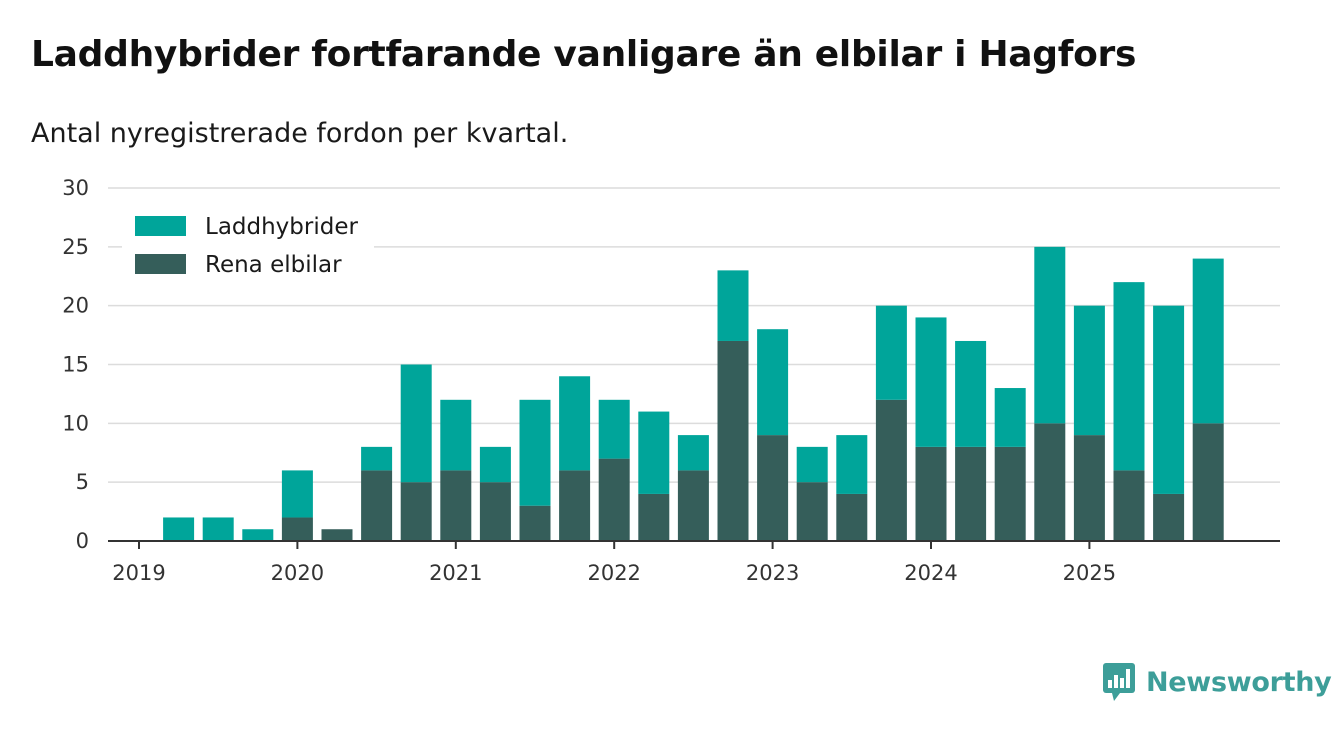 The image size is (1340, 733). I want to click on x-axis-ticks: 2019 2020 2021 2022 2023 2024 2025, so click(614, 563).